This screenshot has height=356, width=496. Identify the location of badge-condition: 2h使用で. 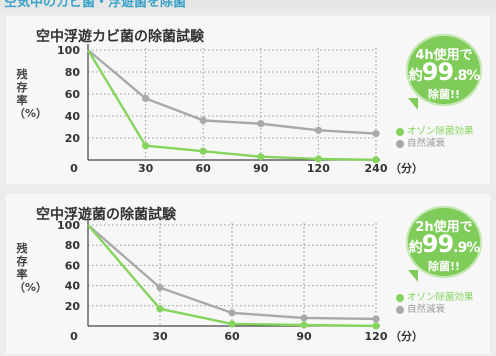
(444, 227).